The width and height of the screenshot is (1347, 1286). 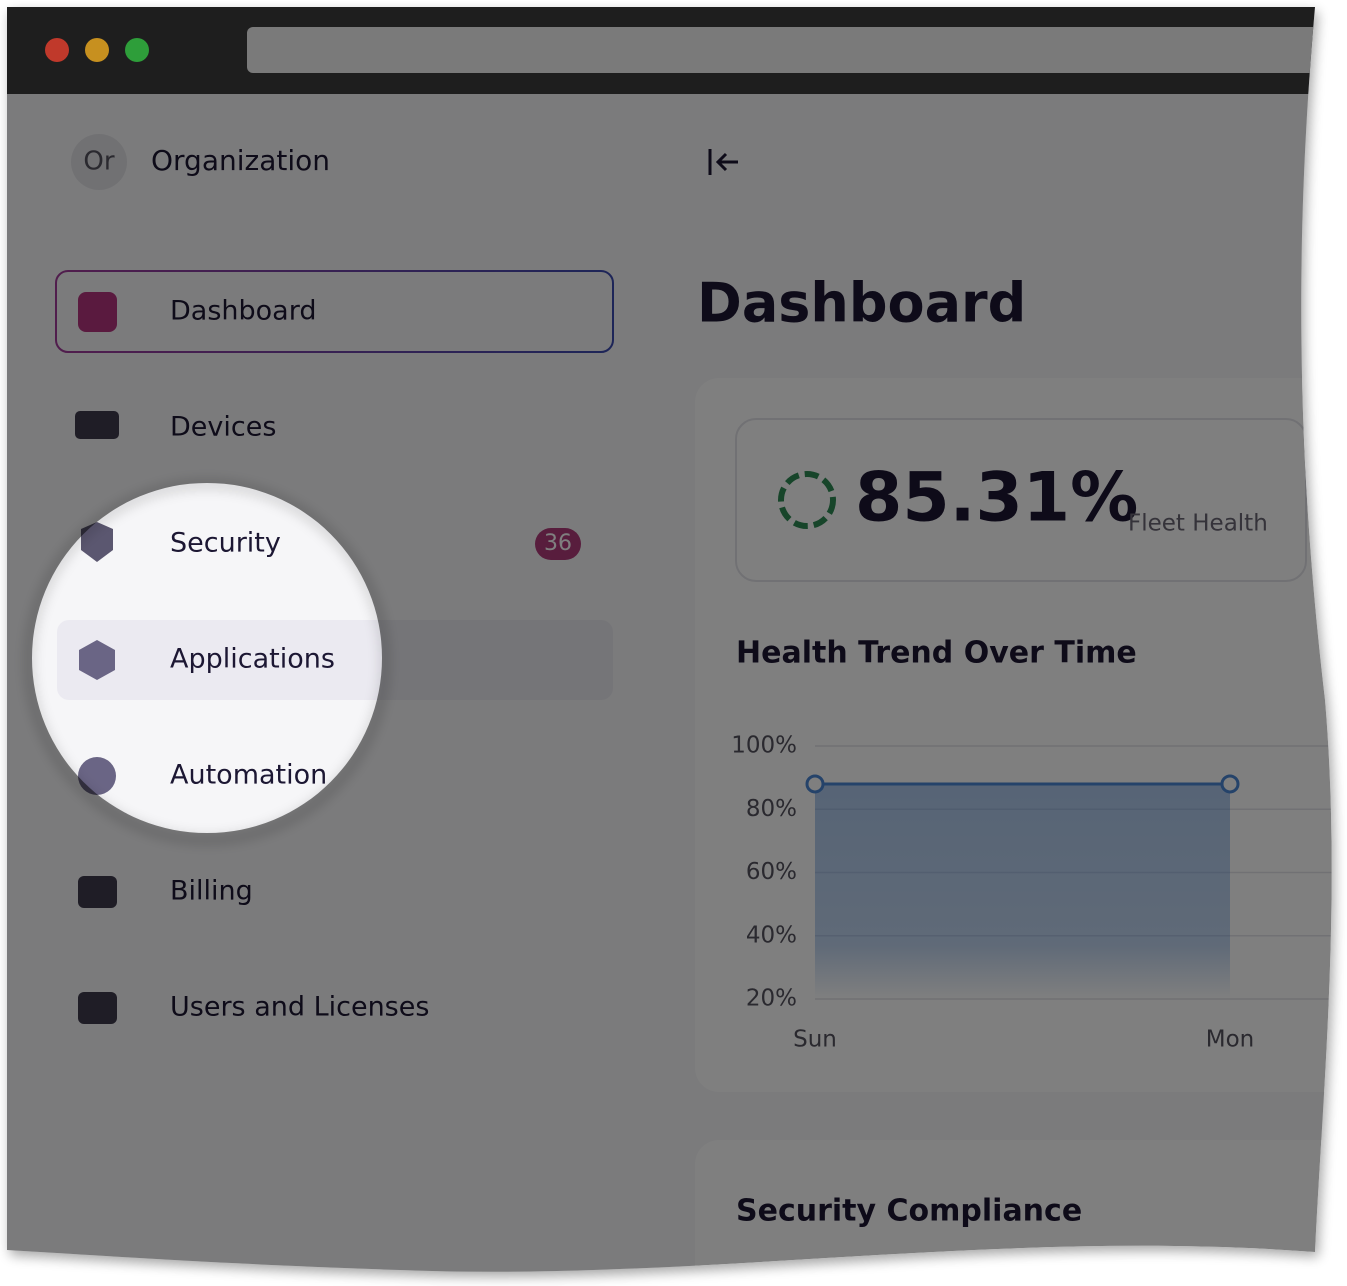 What do you see at coordinates (97, 660) in the screenshot?
I see `applications-icon` at bounding box center [97, 660].